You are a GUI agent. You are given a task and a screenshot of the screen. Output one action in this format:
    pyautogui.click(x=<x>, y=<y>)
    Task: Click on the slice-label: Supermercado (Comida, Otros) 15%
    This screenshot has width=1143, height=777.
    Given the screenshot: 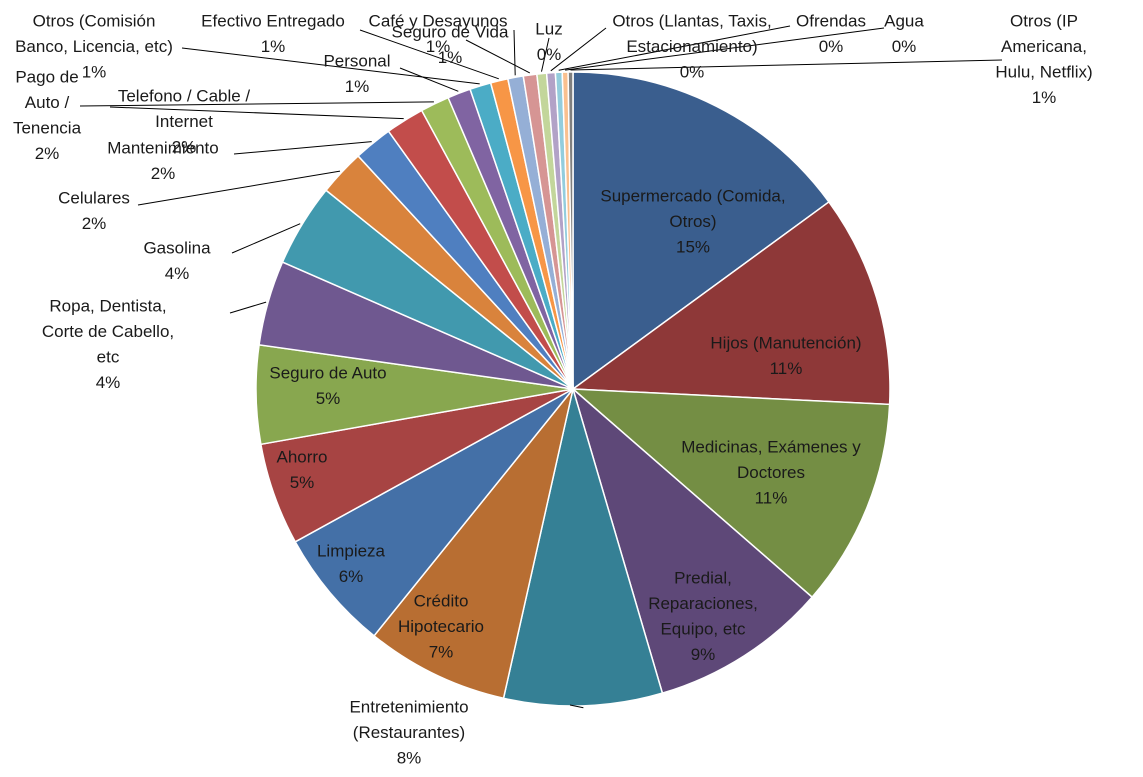 What is the action you would take?
    pyautogui.click(x=692, y=221)
    